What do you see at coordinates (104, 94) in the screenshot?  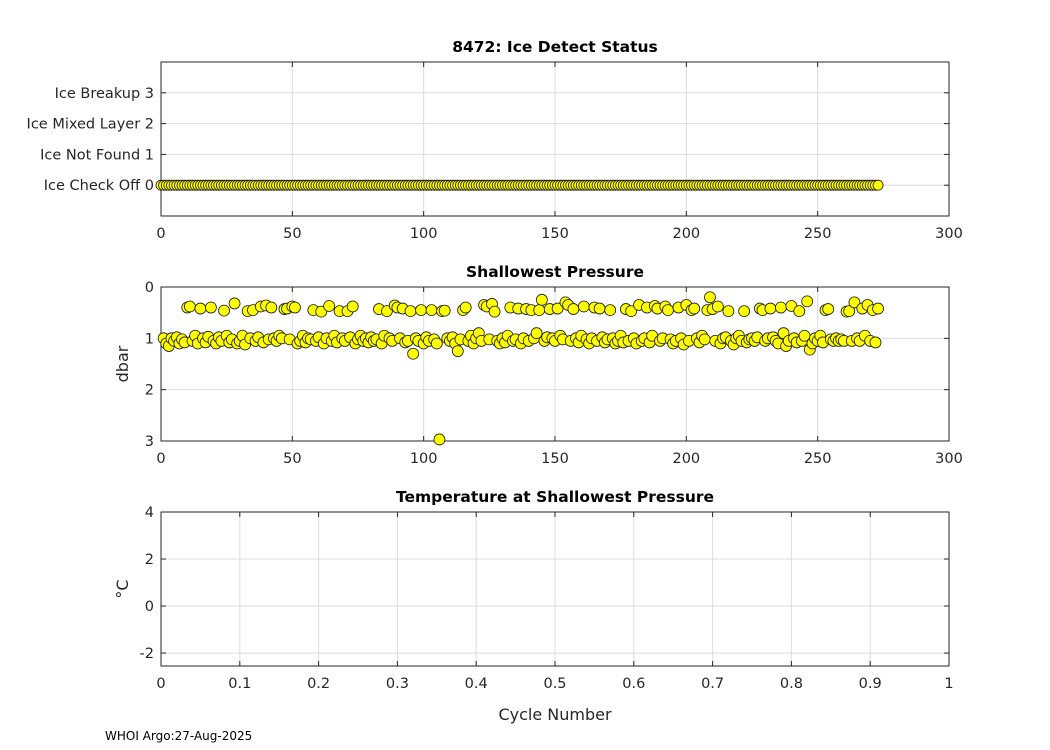 I see `y-tick-label: Ice Breakup 3` at bounding box center [104, 94].